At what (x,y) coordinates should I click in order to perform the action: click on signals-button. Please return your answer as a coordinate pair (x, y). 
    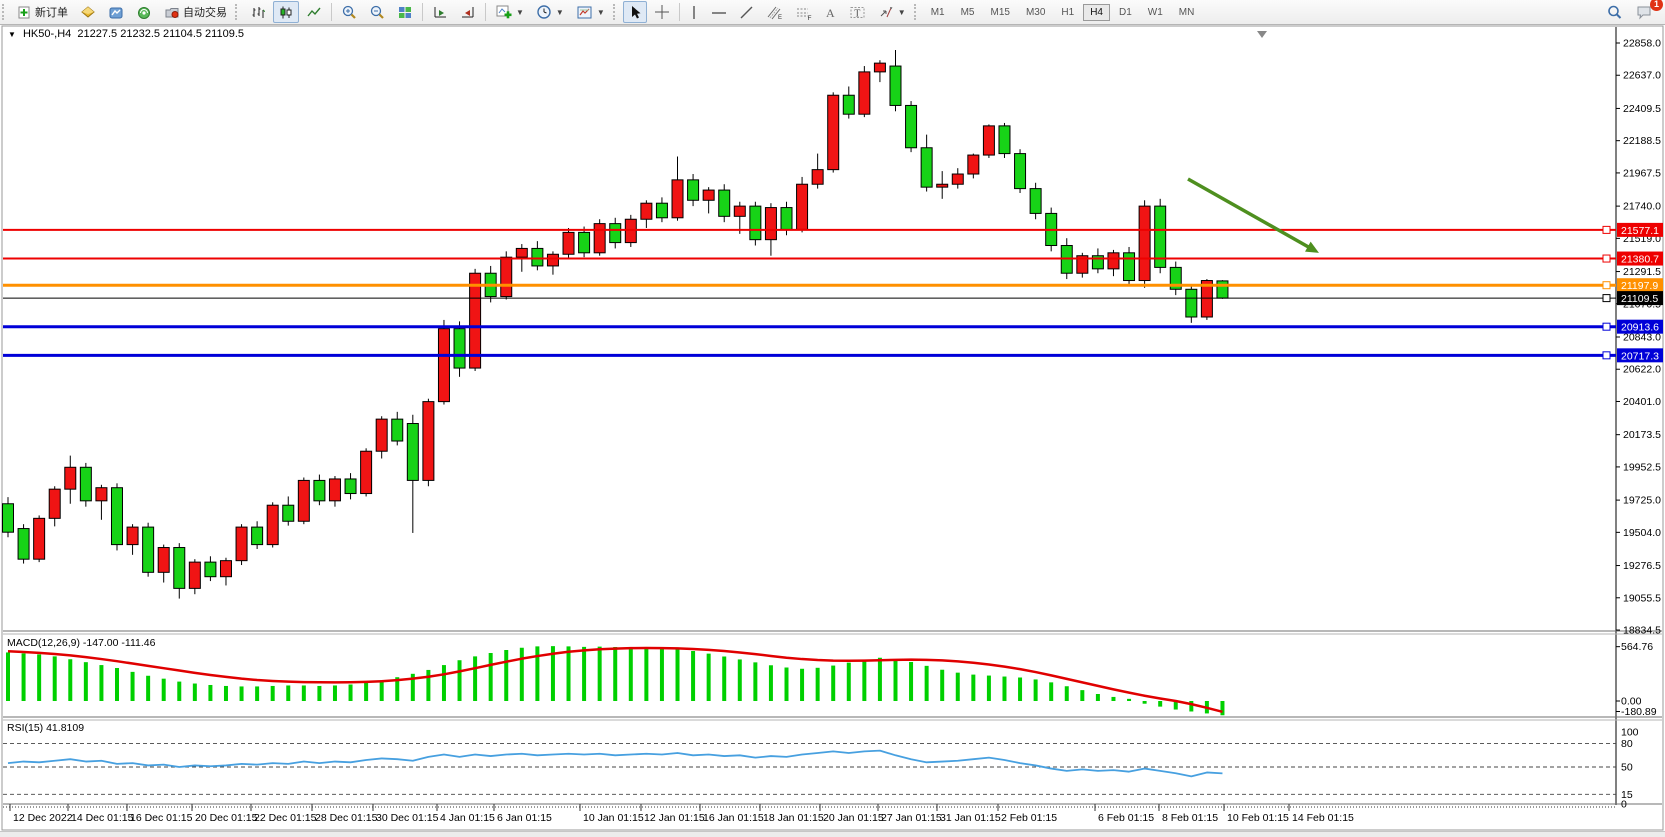
    Looking at the image, I should click on (144, 12).